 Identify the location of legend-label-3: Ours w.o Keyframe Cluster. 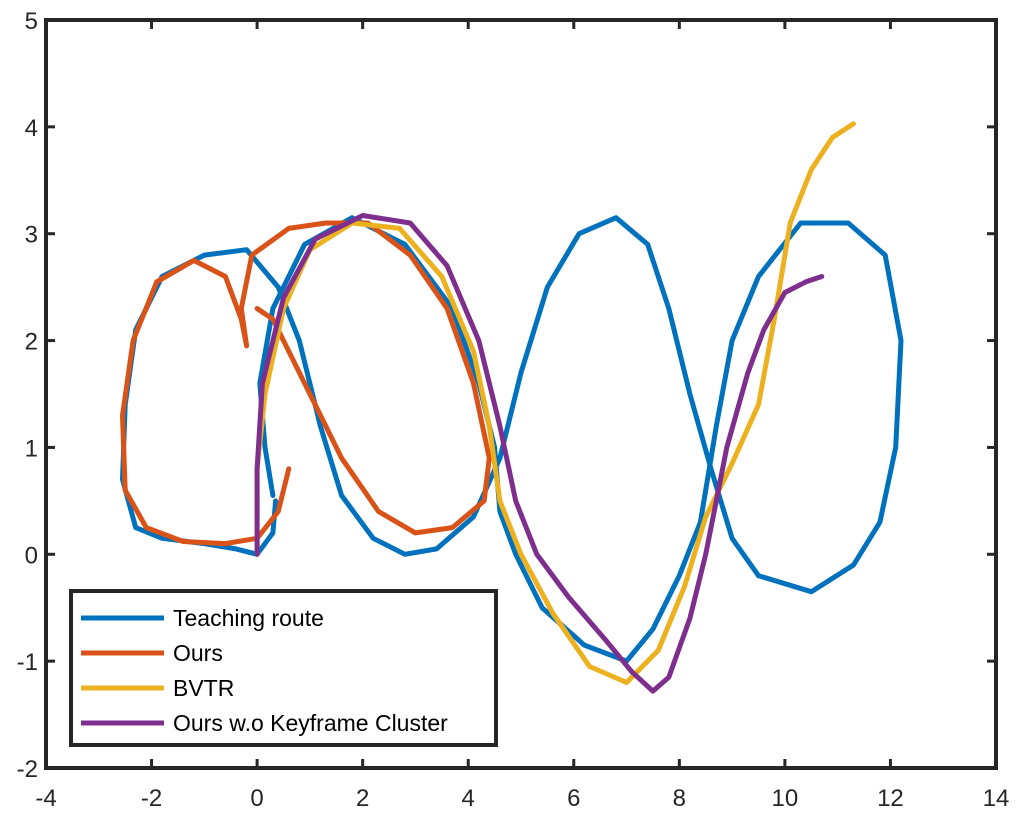
(310, 723).